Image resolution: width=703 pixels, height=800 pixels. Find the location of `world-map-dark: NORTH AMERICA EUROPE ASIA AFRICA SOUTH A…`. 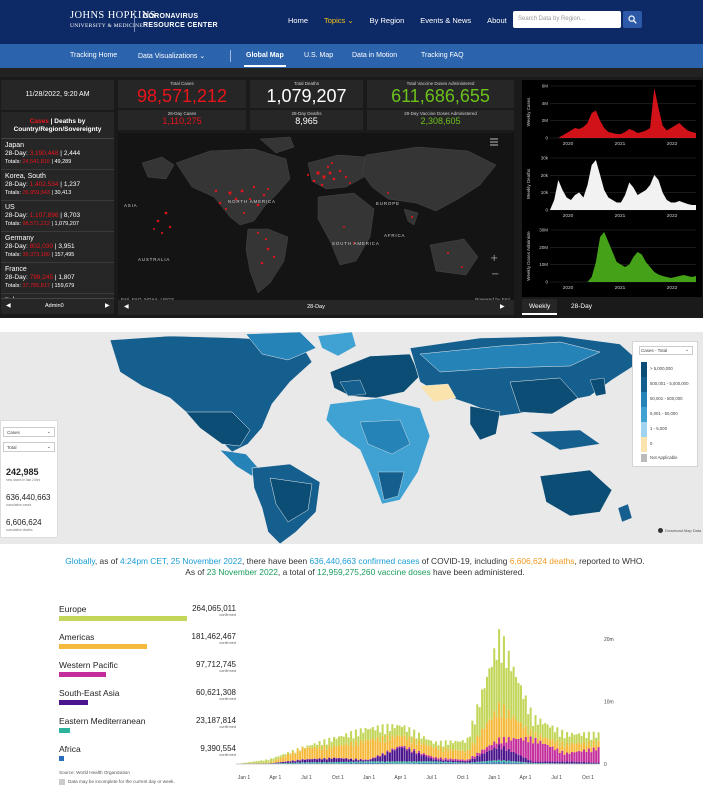

world-map-dark: NORTH AMERICA EUROPE ASIA AFRICA SOUTH A… is located at coordinates (316, 219).